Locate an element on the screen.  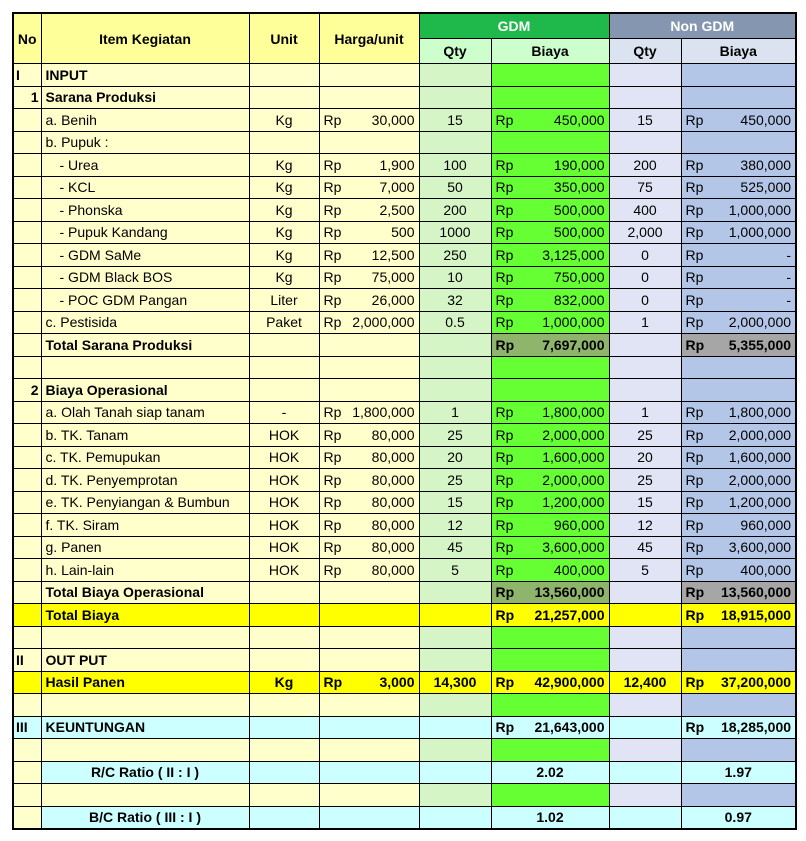
amount: 3,125,000 is located at coordinates (573, 254).